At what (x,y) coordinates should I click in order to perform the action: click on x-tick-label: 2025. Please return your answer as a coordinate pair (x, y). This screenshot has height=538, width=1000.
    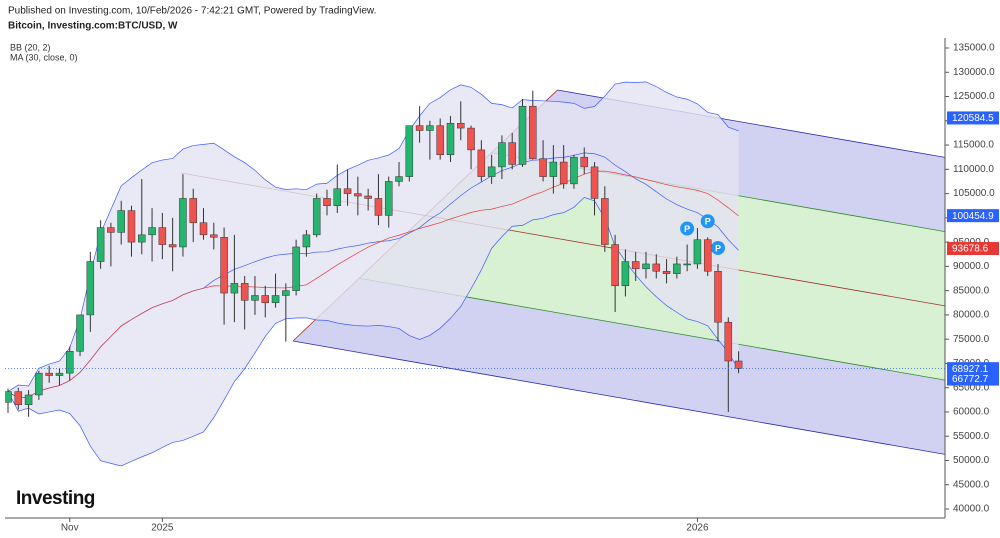
    Looking at the image, I should click on (162, 528).